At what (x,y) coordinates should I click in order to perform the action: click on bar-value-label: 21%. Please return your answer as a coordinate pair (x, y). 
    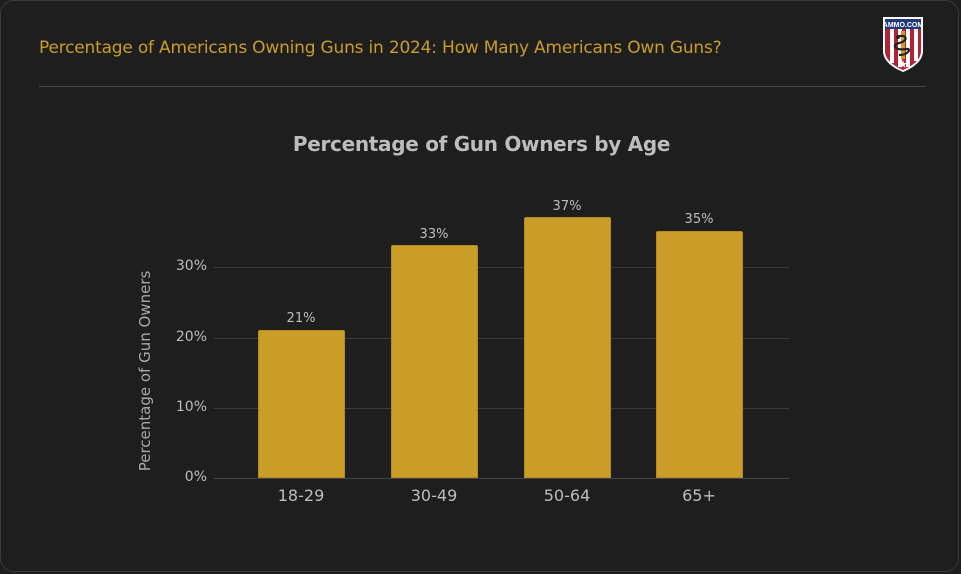
    Looking at the image, I should click on (301, 318).